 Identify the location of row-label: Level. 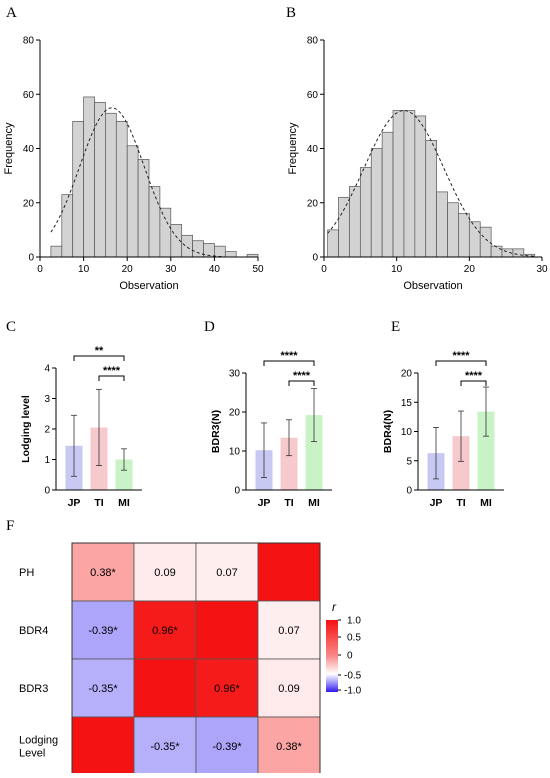
(32, 754).